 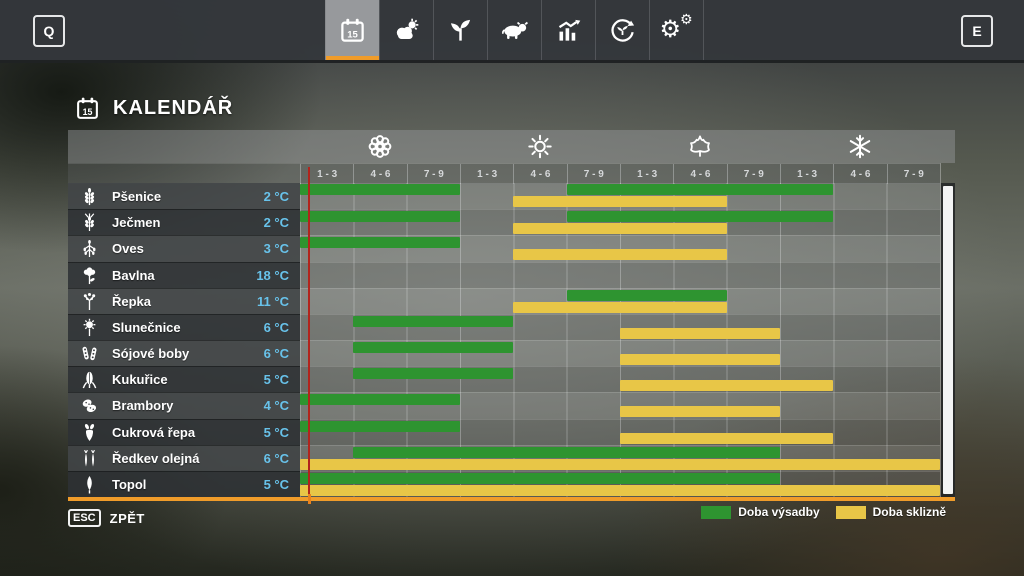 What do you see at coordinates (156, 458) in the screenshot?
I see `crop-name: Ředkev olejná` at bounding box center [156, 458].